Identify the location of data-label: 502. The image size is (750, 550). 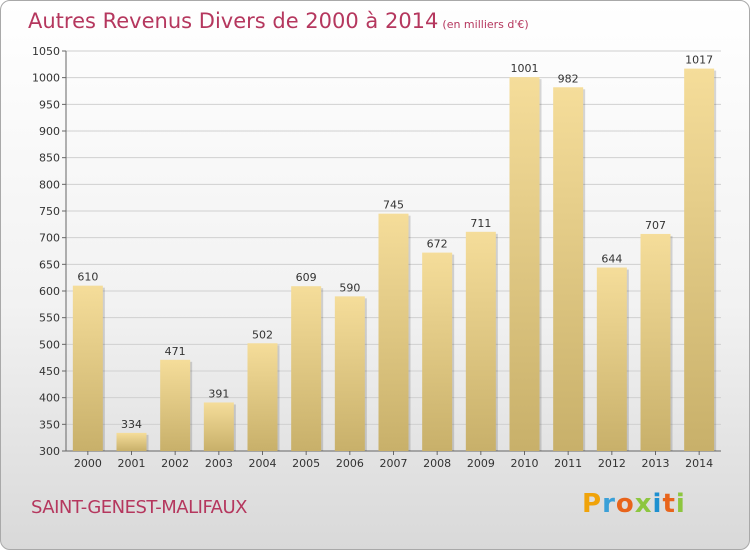
(262, 334).